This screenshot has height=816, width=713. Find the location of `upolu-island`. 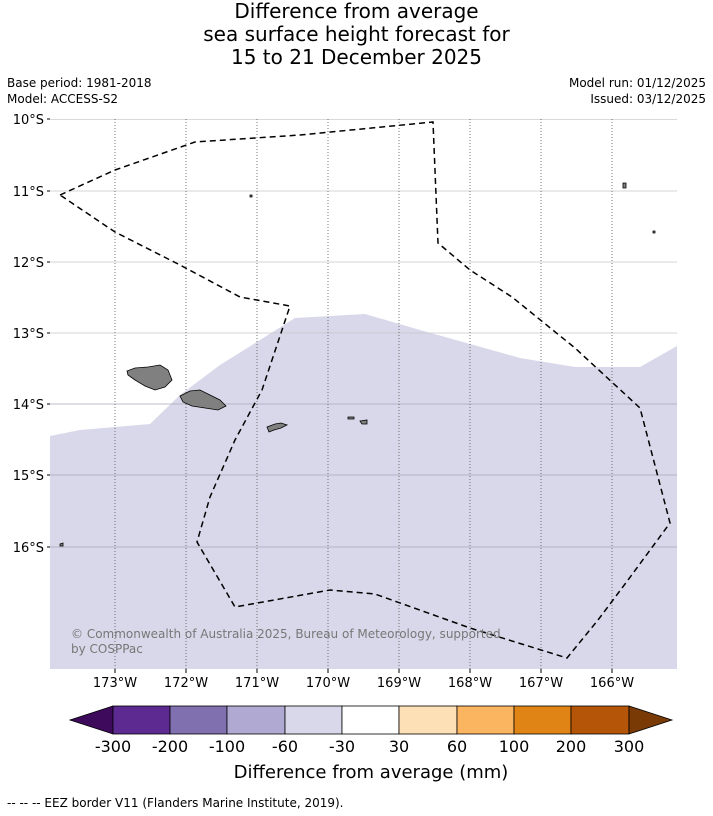

upolu-island is located at coordinates (203, 400).